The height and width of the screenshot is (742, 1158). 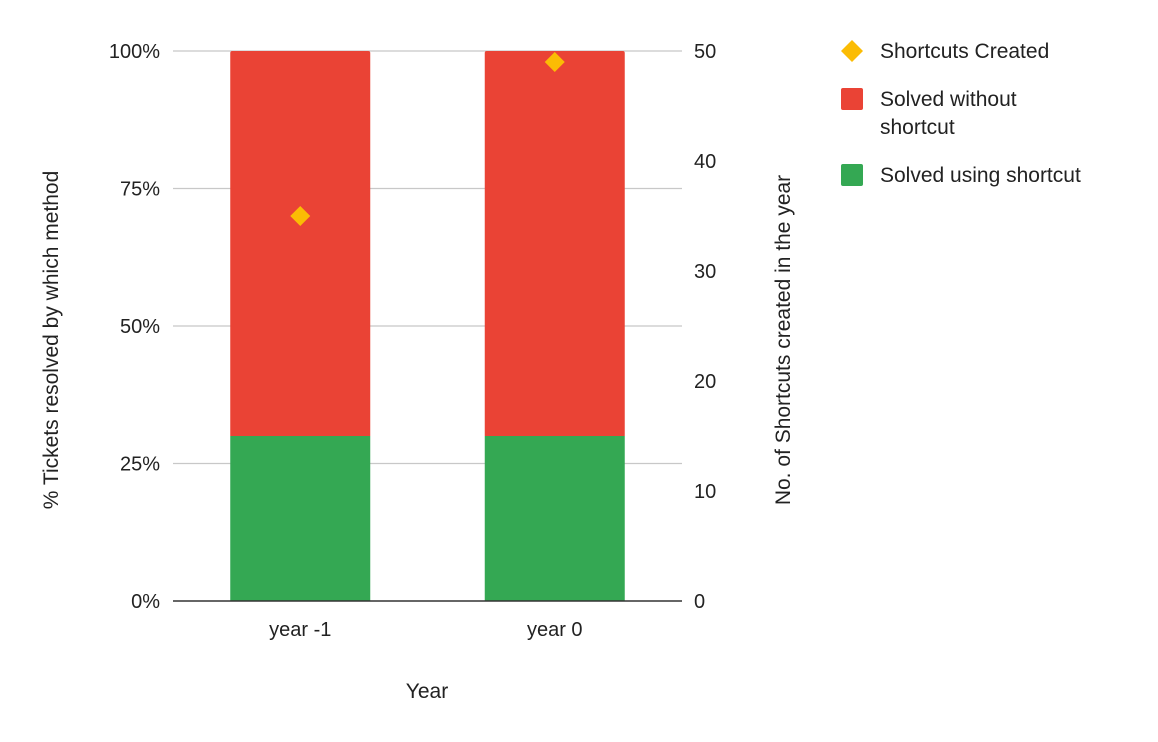 I want to click on right-tick-label: 10, so click(x=705, y=492).